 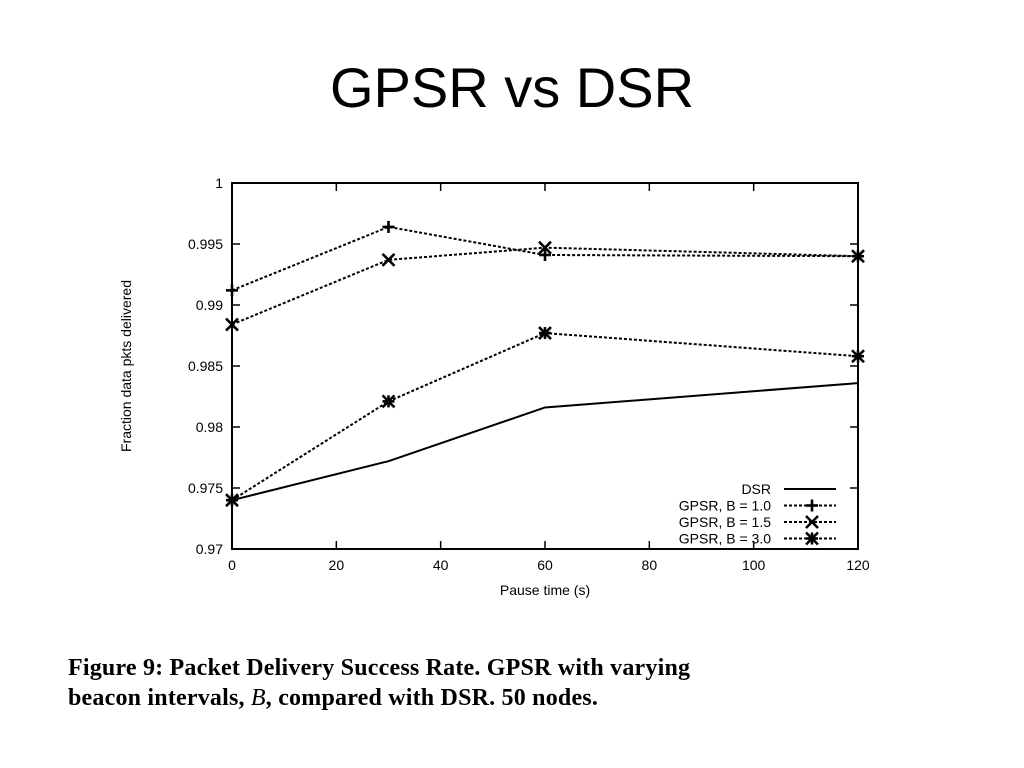 What do you see at coordinates (337, 565) in the screenshot?
I see `x-tick-label: 20` at bounding box center [337, 565].